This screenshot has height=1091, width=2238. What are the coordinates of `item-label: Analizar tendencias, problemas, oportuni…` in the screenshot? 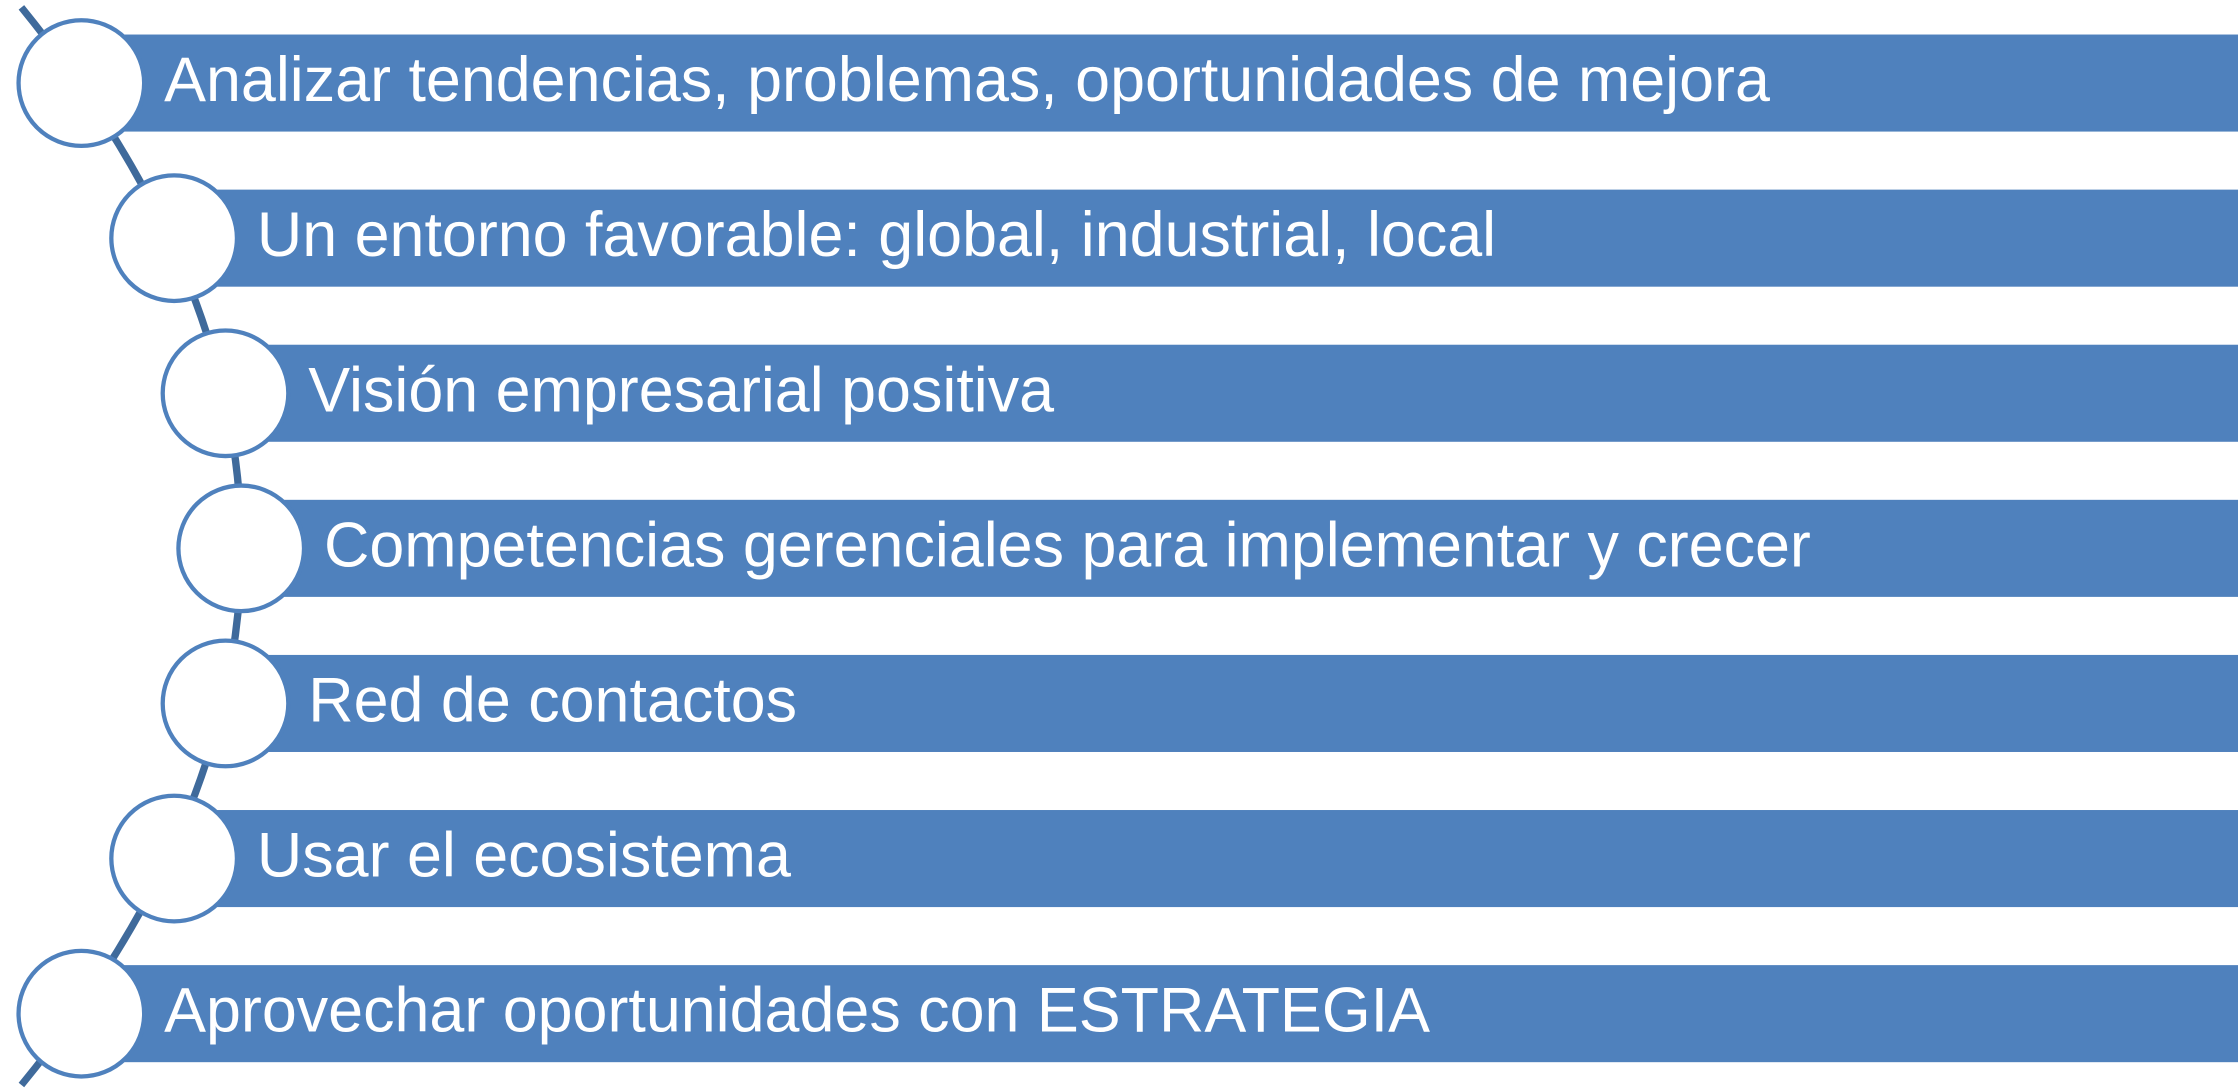 It's located at (967, 80).